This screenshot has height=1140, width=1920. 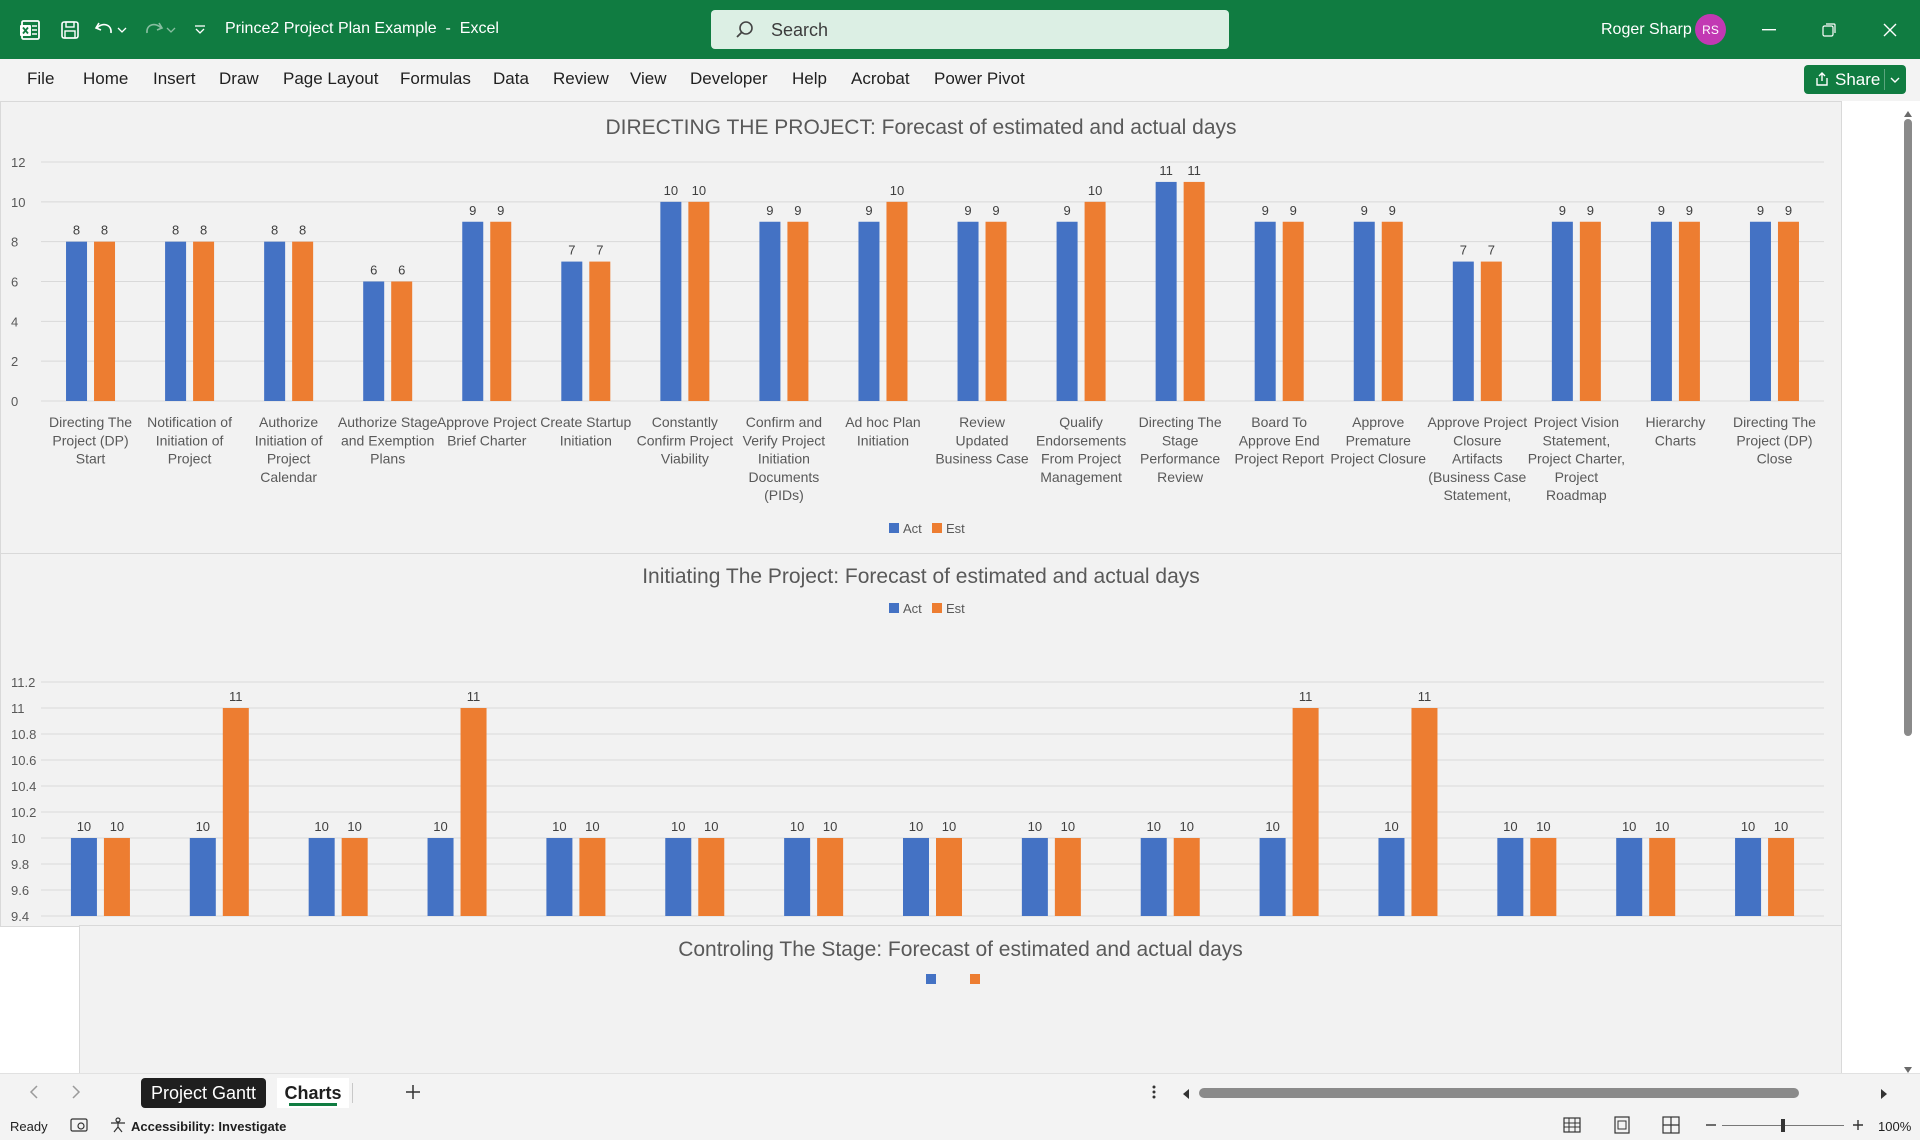 I want to click on prev-sheet-icon, so click(x=34, y=1094).